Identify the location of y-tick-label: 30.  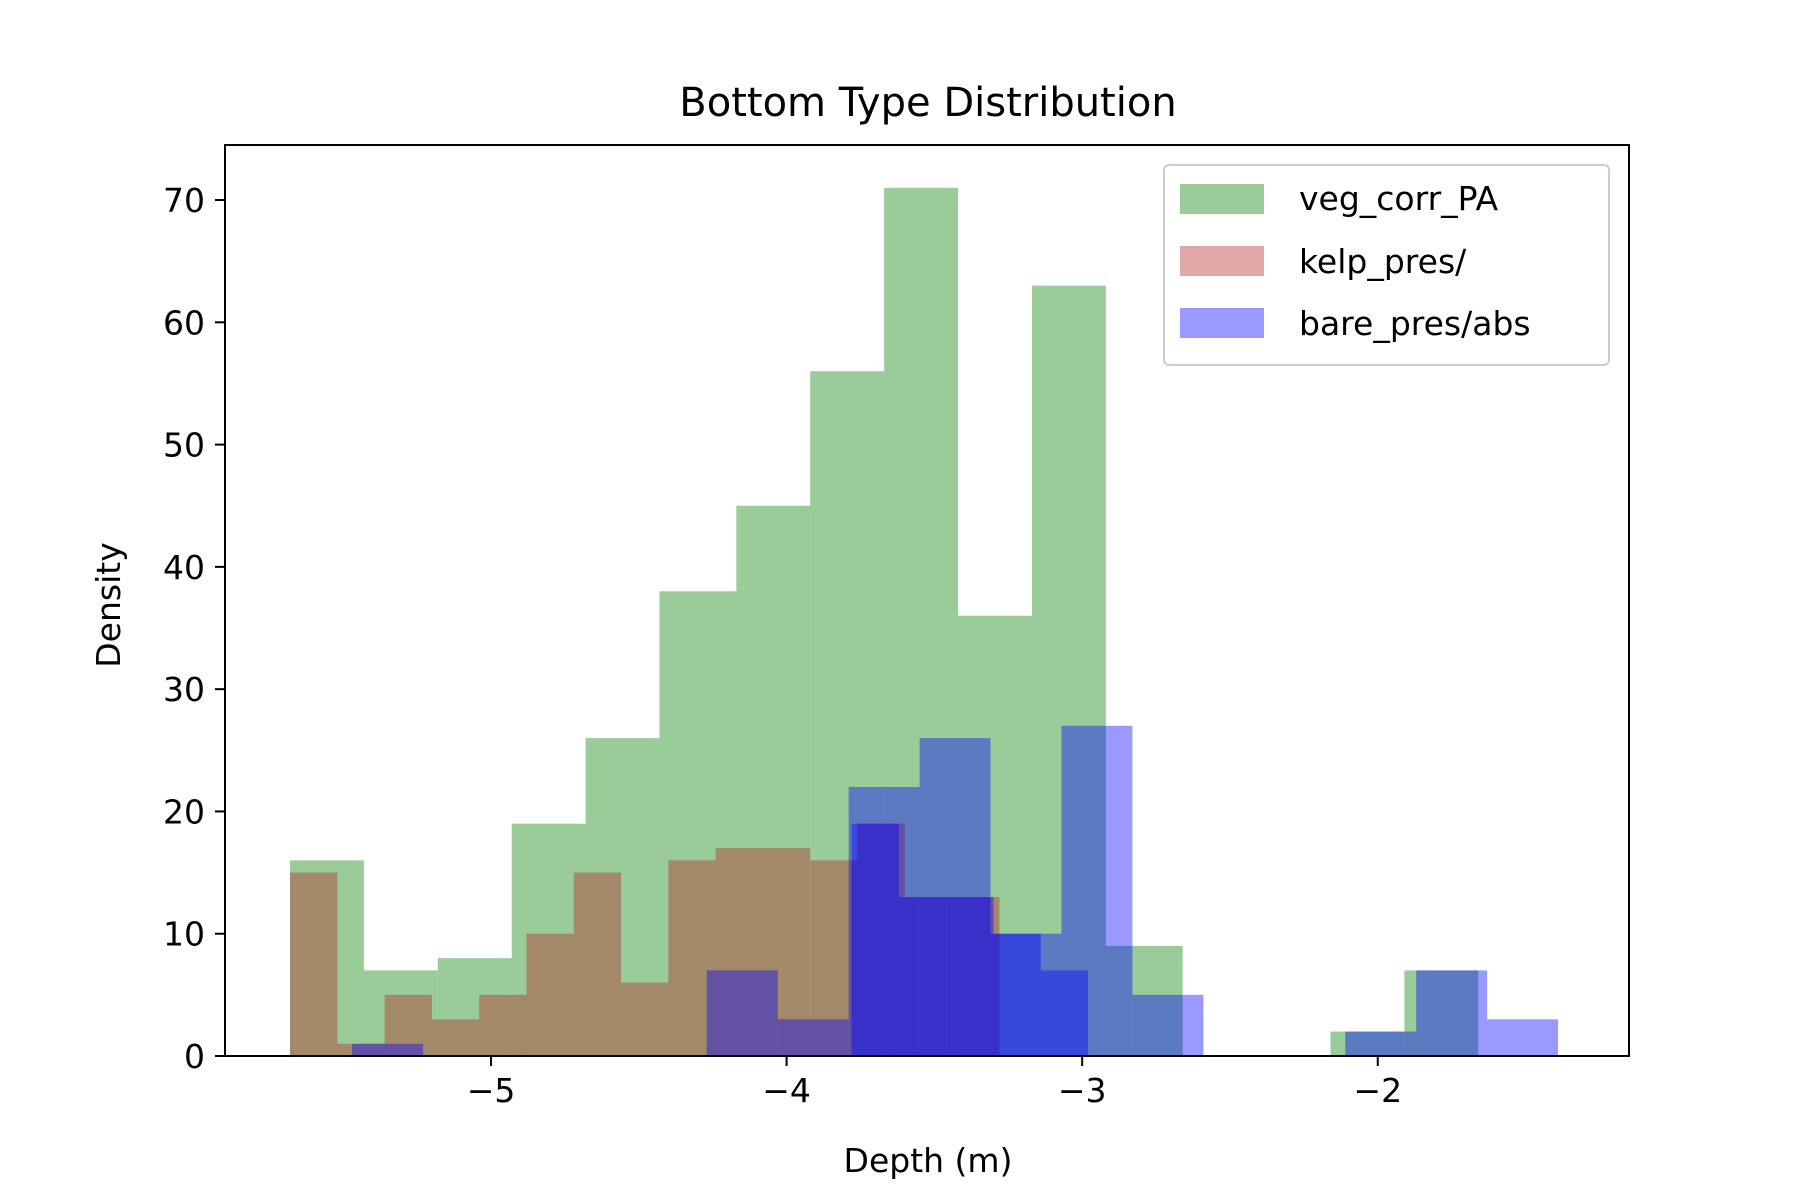
(184, 689).